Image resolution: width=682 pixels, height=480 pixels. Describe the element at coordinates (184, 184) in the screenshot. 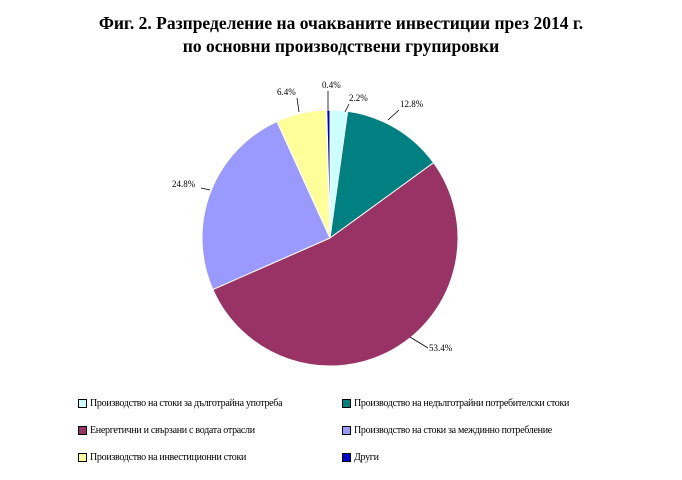

I see `data-label: 24.8%` at that location.